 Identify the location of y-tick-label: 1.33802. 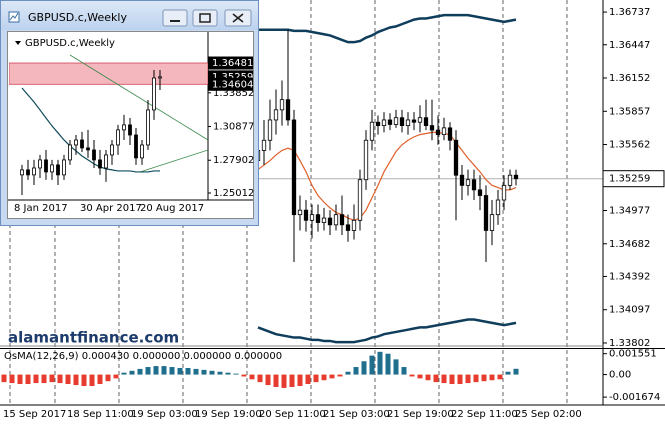
(629, 343).